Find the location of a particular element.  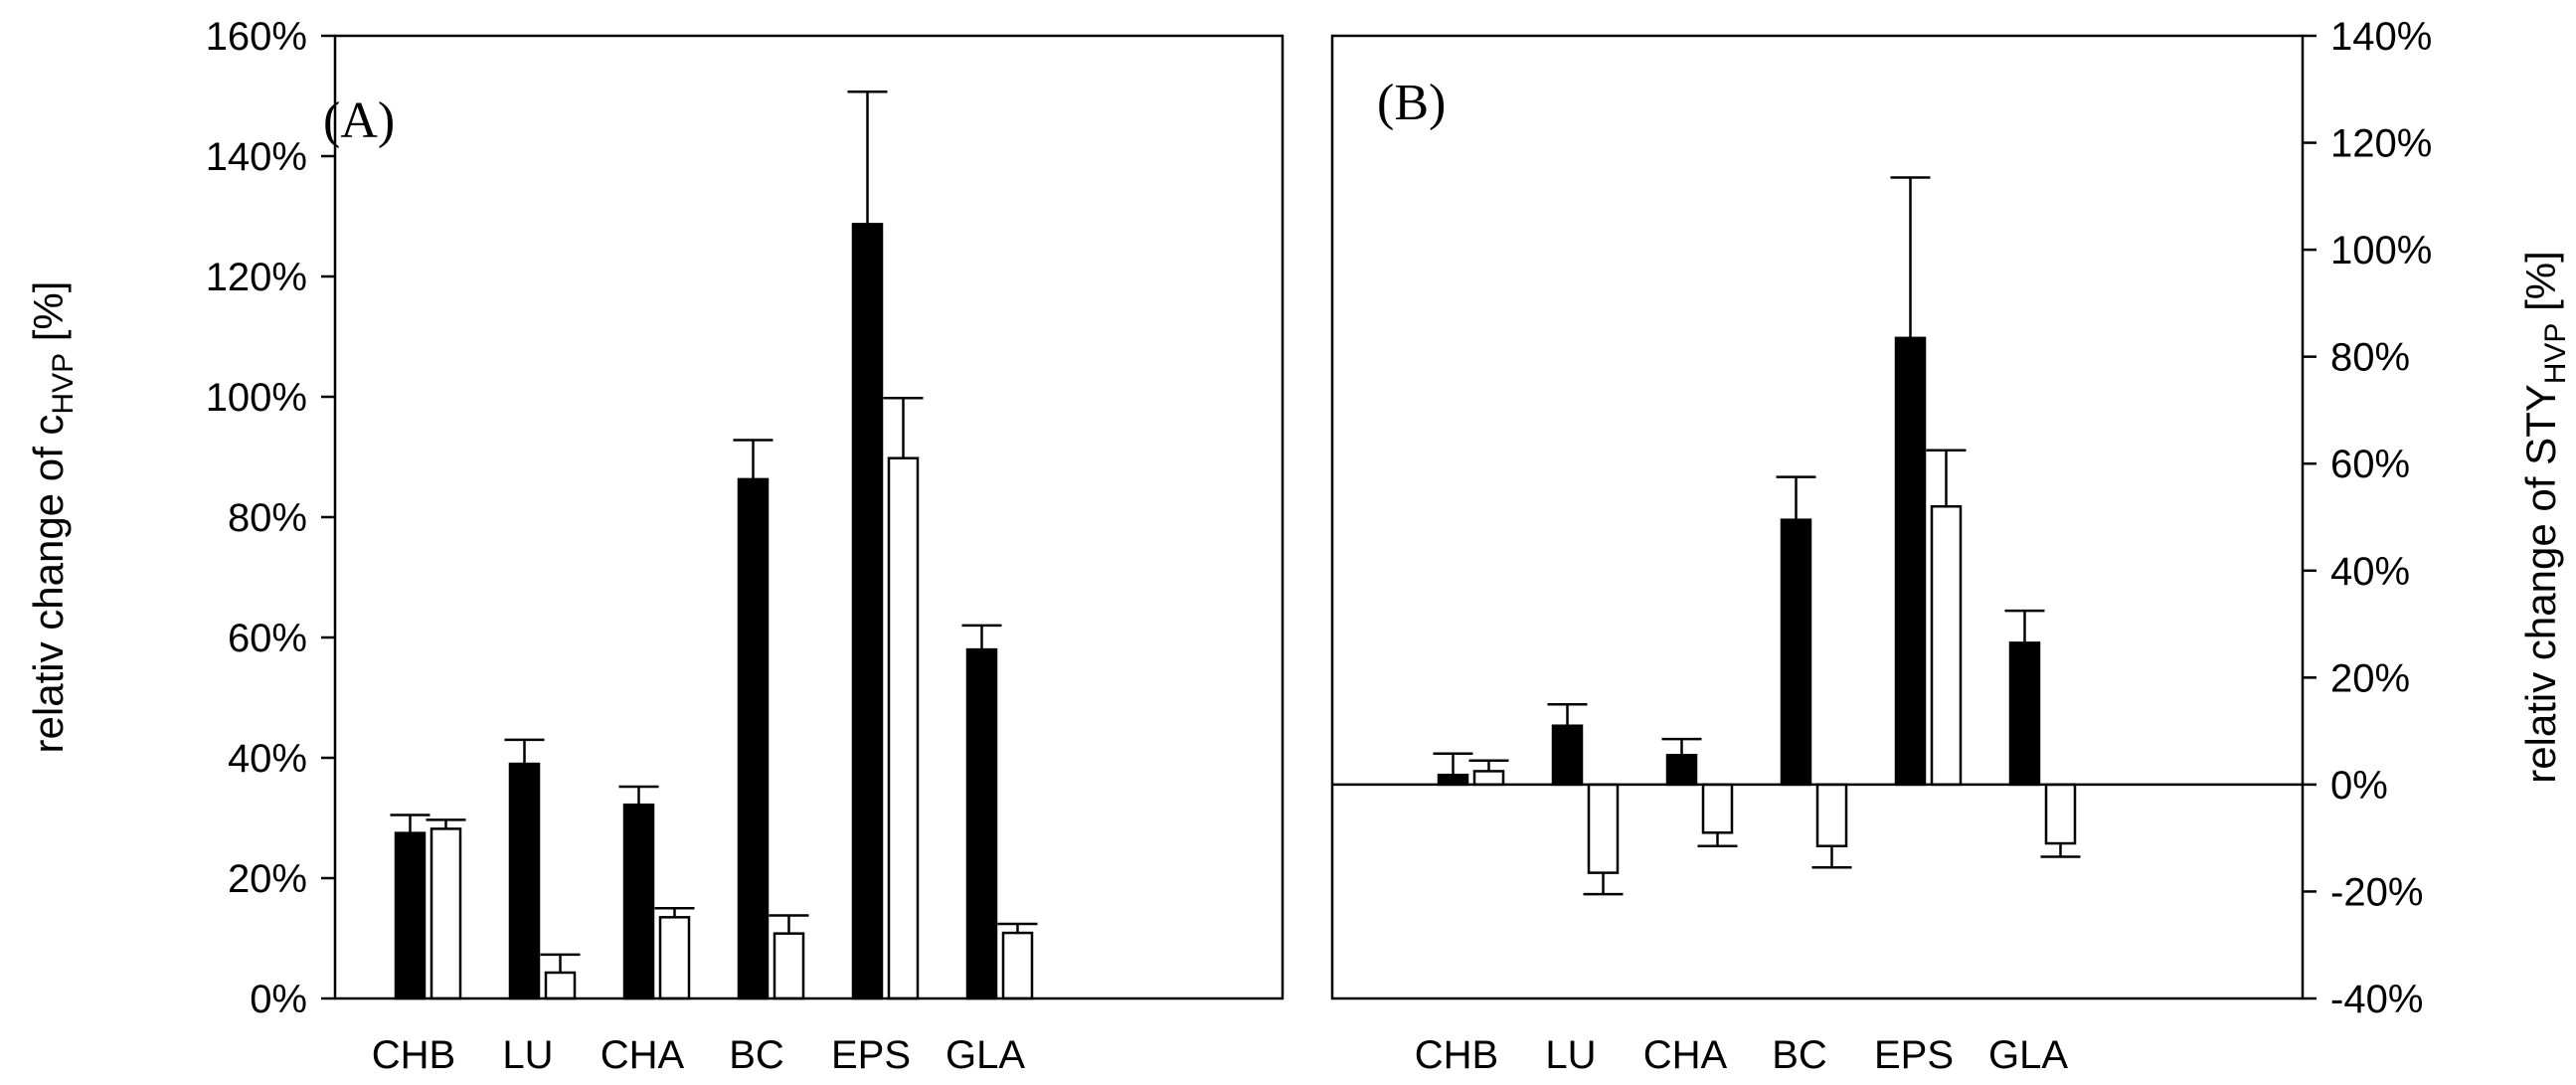

panel-b-y-ticks is located at coordinates (2310, 517).